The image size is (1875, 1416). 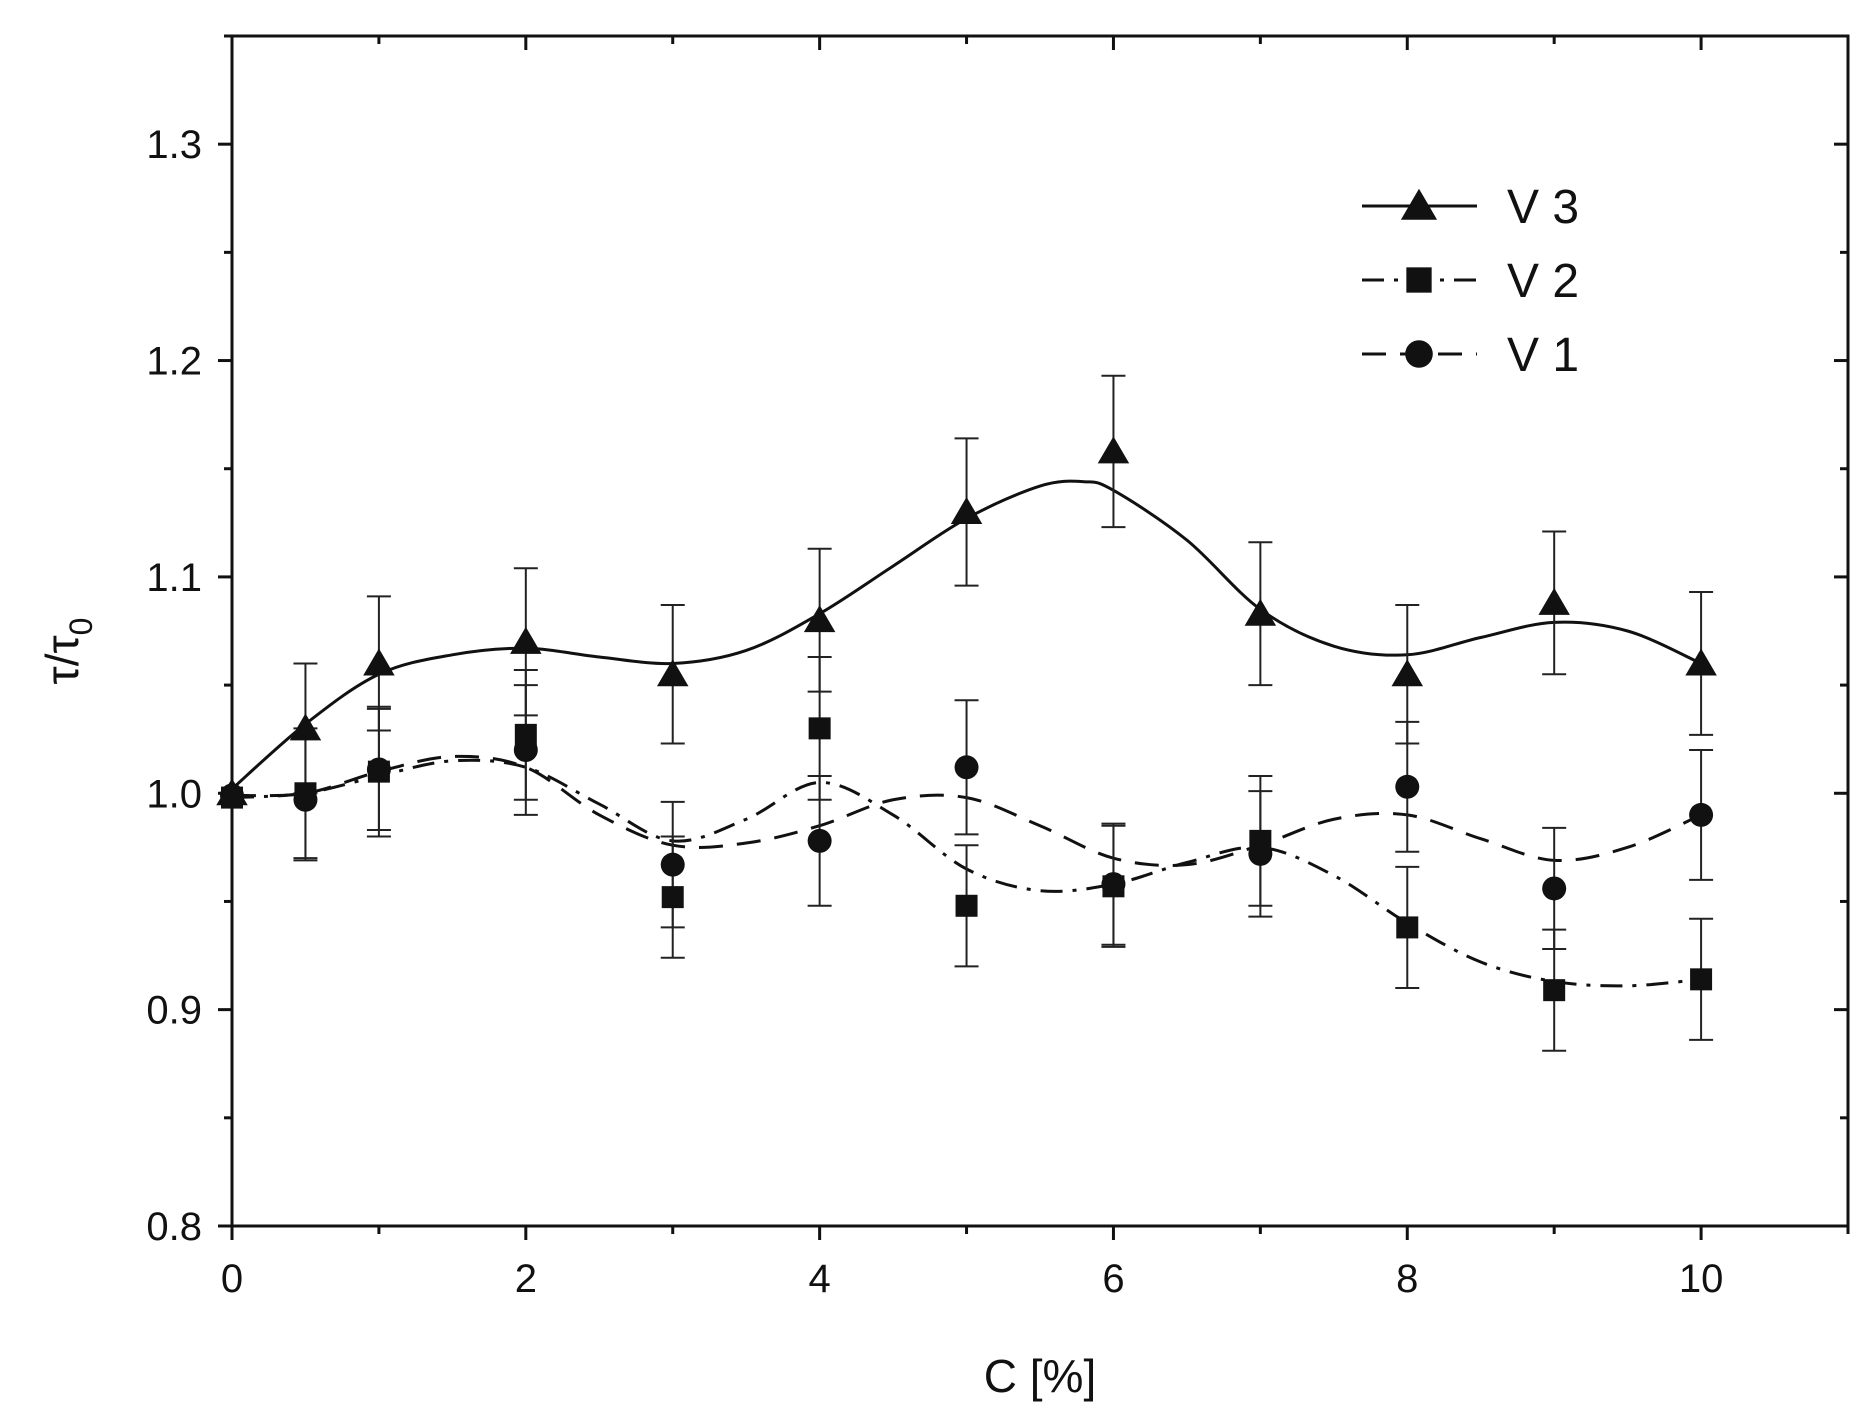 What do you see at coordinates (174, 362) in the screenshot?
I see `y-tick-label: 1.2` at bounding box center [174, 362].